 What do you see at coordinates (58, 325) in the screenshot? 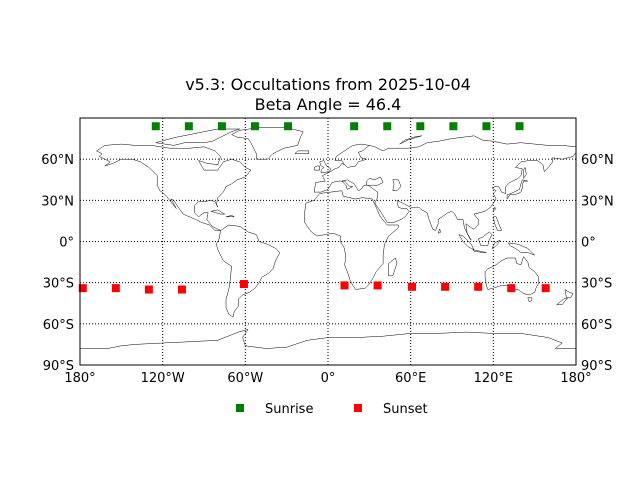
I see `y-tick-label-left: 60°S` at bounding box center [58, 325].